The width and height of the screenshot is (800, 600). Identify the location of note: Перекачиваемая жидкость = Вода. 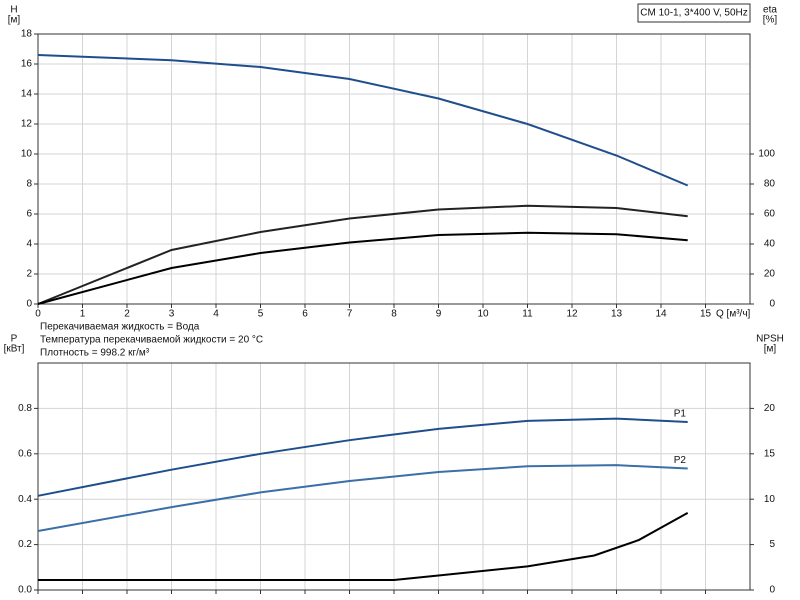
(120, 327).